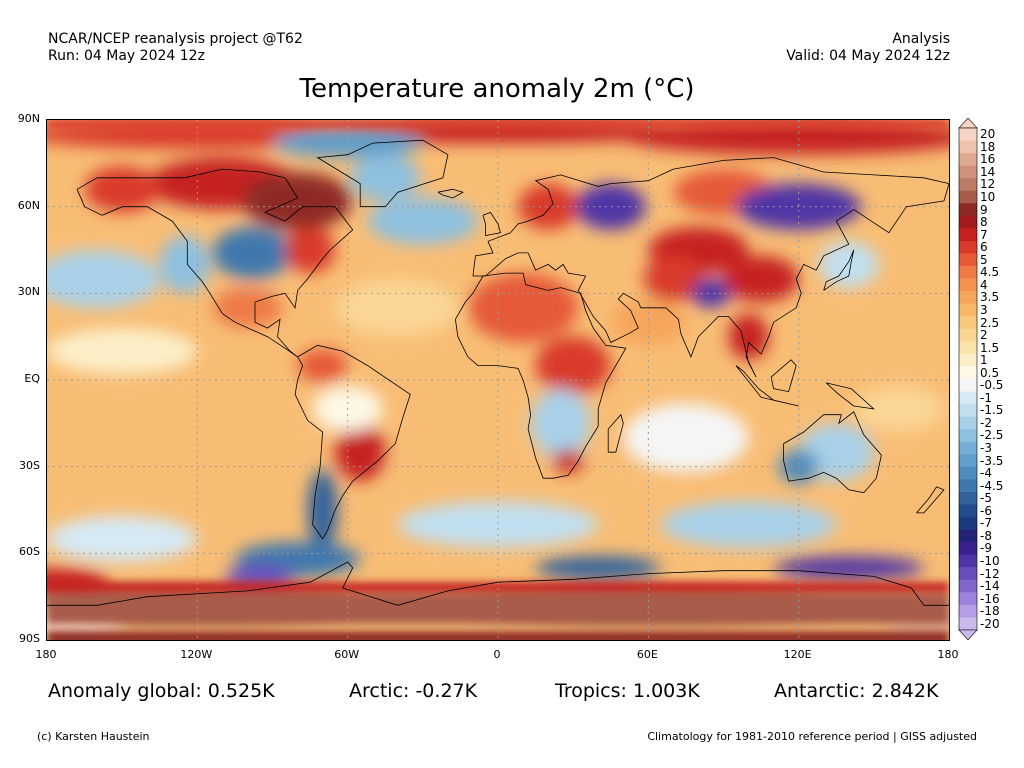 This screenshot has width=1024, height=768. Describe the element at coordinates (984, 360) in the screenshot. I see `colorbar-label: 1` at that location.